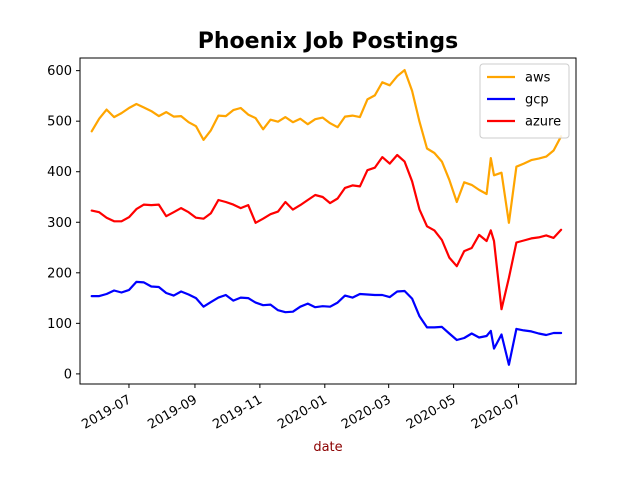  What do you see at coordinates (59, 223) in the screenshot?
I see `y-tick-label: 300` at bounding box center [59, 223].